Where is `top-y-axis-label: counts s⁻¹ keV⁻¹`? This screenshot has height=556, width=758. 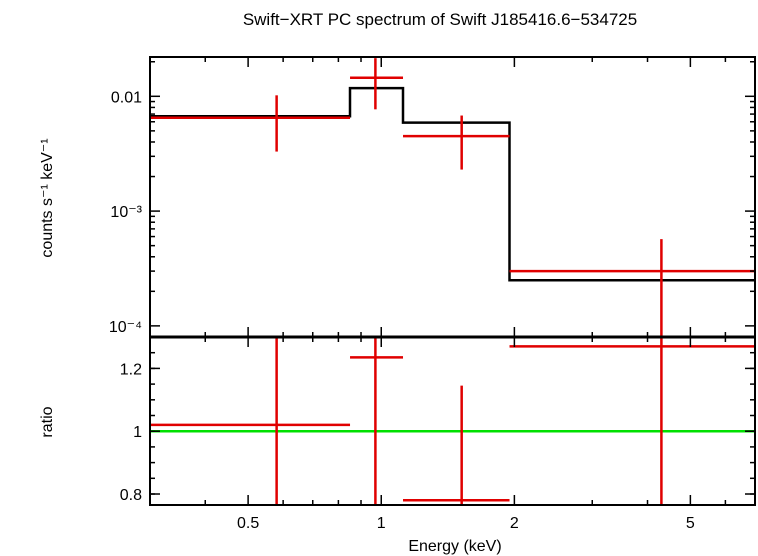
top-y-axis-label: counts s⁻¹ keV⁻¹ is located at coordinates (47, 197).